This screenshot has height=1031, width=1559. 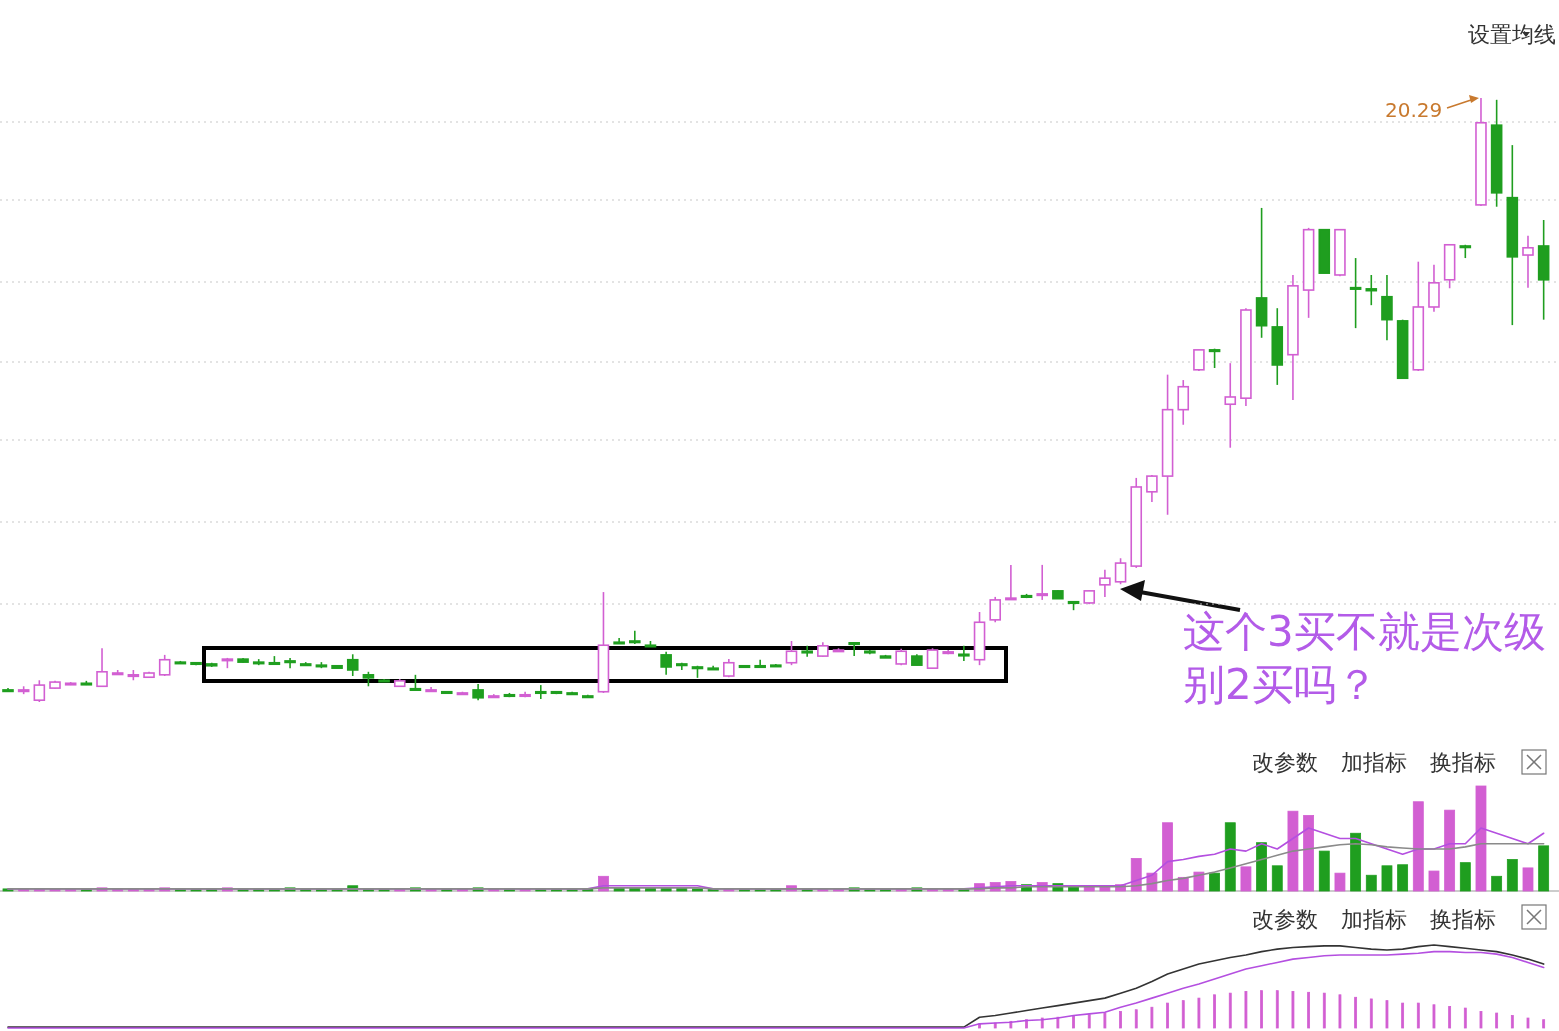 What do you see at coordinates (1414, 110) in the screenshot?
I see `annotation: 20.29` at bounding box center [1414, 110].